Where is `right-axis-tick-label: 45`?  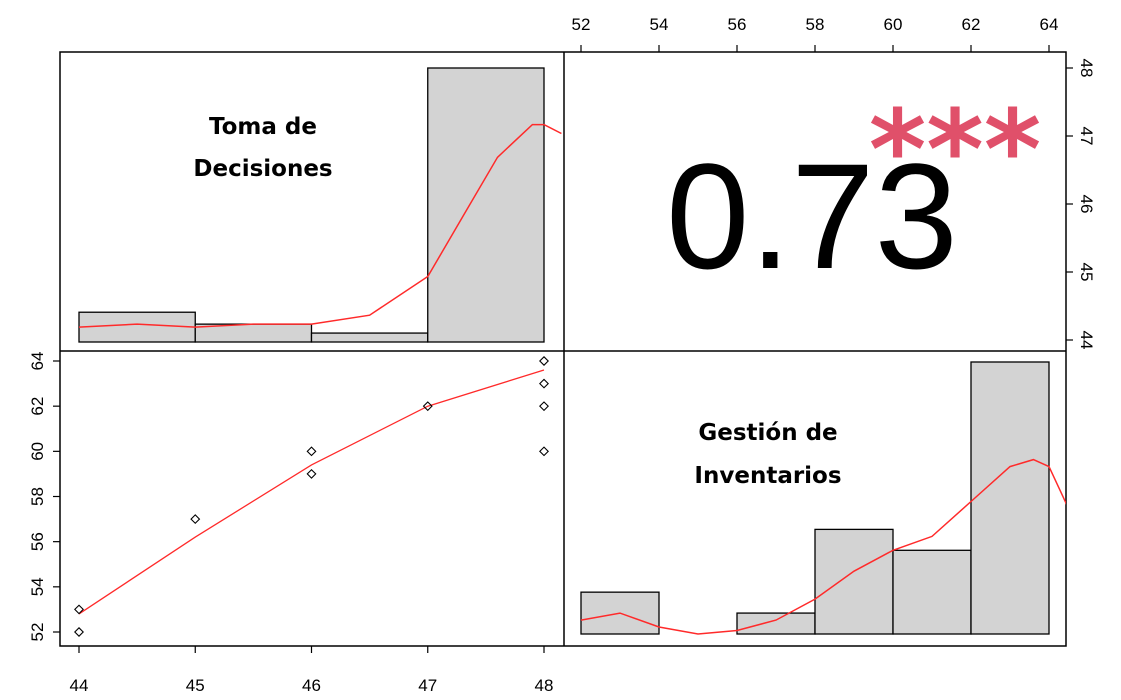 right-axis-tick-label: 45 is located at coordinates (1086, 272).